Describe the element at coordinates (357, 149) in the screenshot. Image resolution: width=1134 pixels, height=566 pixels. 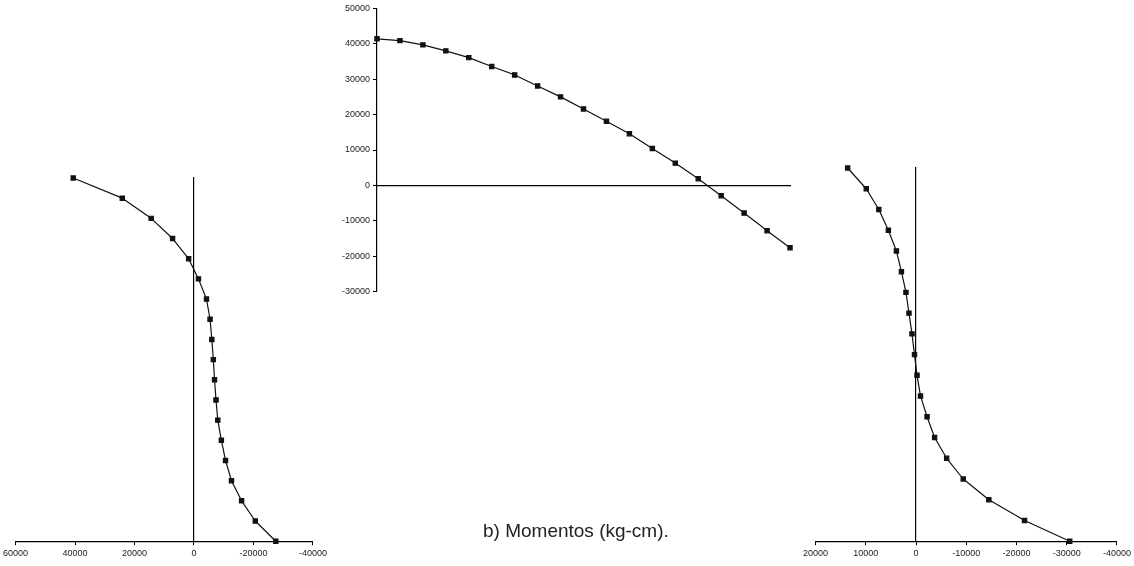
I see `y-tick-label: 10000` at that location.